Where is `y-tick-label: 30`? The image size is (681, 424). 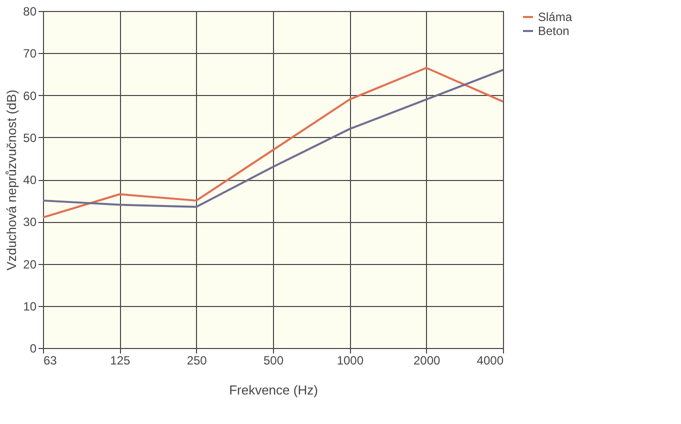
y-tick-label: 30 is located at coordinates (30, 222).